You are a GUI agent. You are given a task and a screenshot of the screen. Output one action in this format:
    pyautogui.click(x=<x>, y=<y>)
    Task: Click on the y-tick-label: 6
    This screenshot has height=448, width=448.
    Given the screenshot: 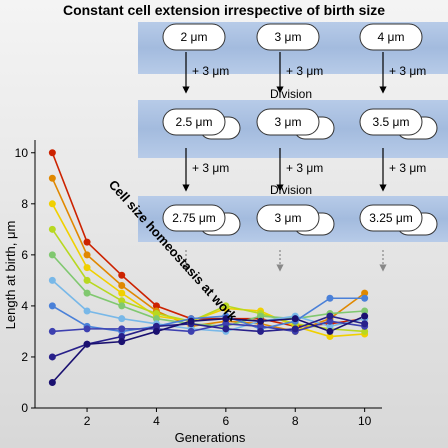 What is the action you would take?
    pyautogui.click(x=24, y=255)
    